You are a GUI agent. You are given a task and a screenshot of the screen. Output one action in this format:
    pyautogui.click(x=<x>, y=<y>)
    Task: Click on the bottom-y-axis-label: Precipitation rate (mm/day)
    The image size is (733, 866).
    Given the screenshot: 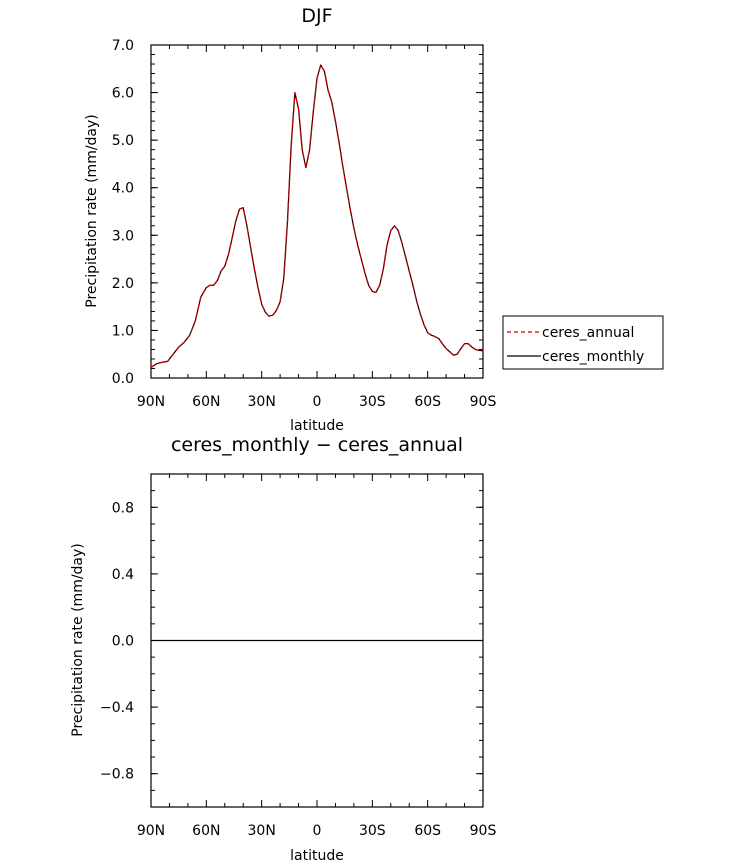 What is the action you would take?
    pyautogui.click(x=78, y=640)
    